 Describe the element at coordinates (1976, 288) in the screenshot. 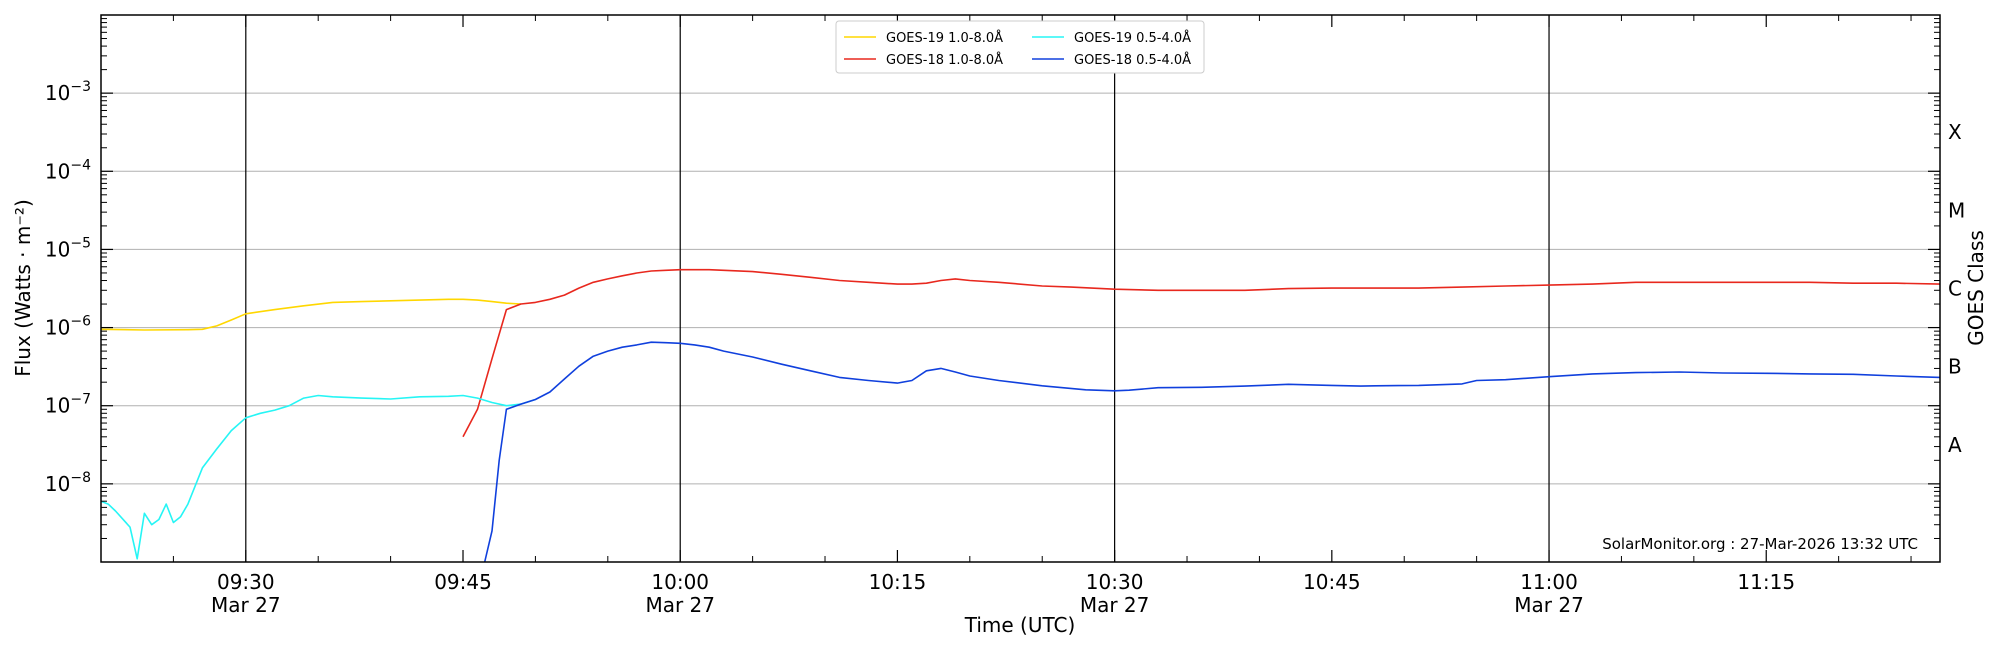

I see `right-y-axis-label: GOES Class` at that location.